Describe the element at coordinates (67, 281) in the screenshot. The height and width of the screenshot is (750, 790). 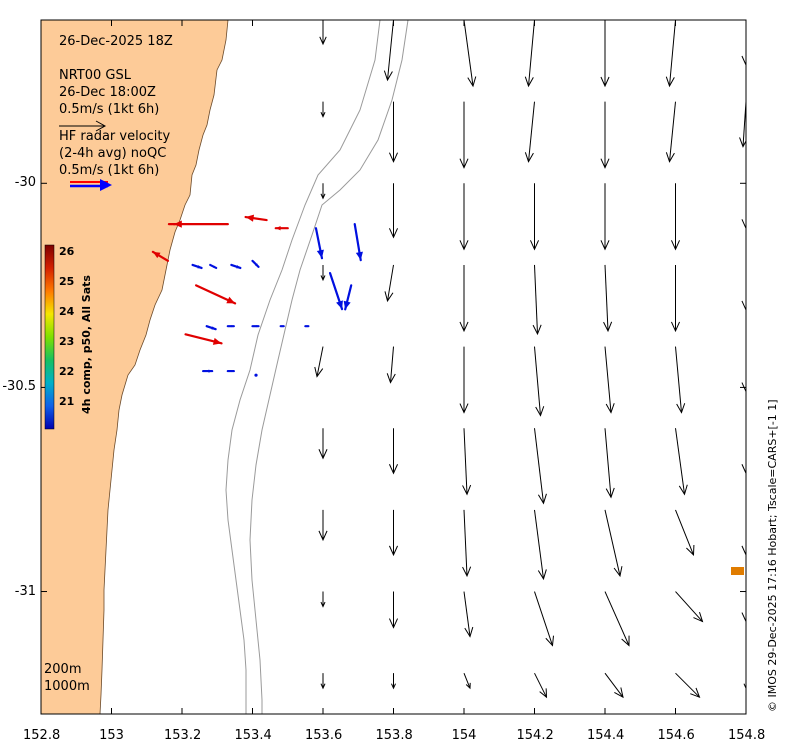
I see `colorbar-tick: 25` at that location.